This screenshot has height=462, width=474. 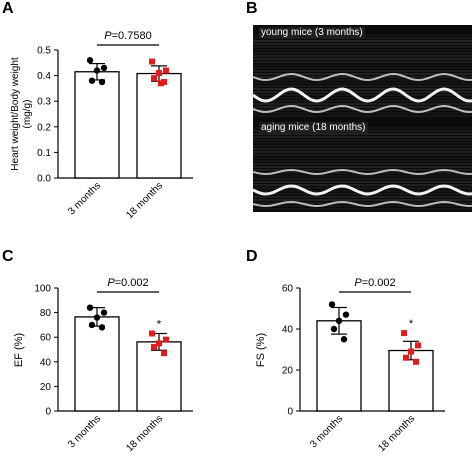 What do you see at coordinates (290, 412) in the screenshot?
I see `y-tick-label-d: 0` at bounding box center [290, 412].